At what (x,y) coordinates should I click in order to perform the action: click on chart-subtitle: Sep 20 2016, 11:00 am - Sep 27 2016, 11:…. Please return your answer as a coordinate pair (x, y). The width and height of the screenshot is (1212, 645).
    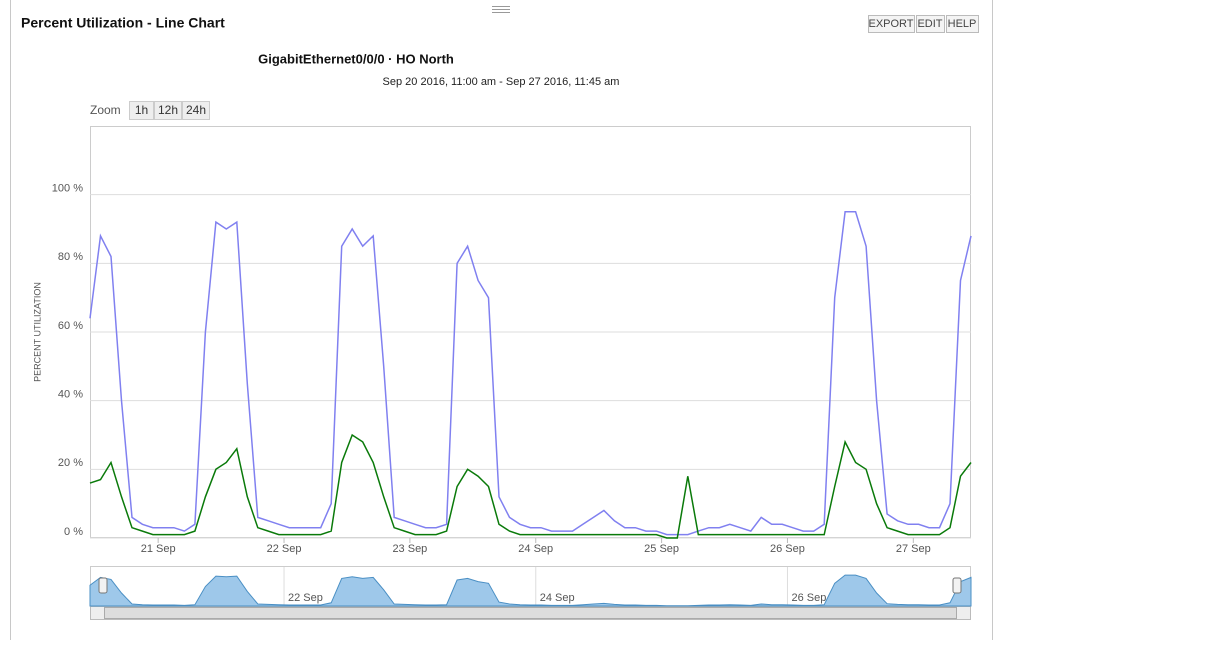
    Looking at the image, I should click on (501, 82).